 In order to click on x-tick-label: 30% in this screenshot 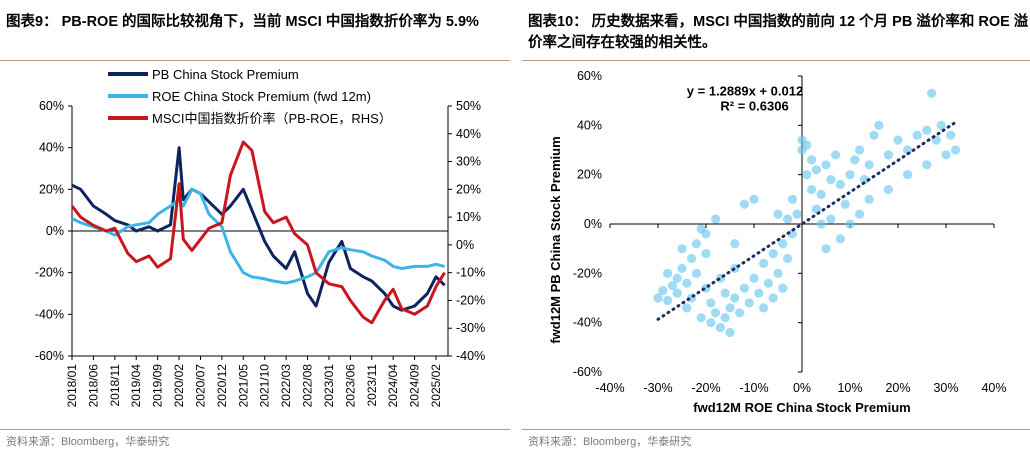, I will do `click(945, 388)`.